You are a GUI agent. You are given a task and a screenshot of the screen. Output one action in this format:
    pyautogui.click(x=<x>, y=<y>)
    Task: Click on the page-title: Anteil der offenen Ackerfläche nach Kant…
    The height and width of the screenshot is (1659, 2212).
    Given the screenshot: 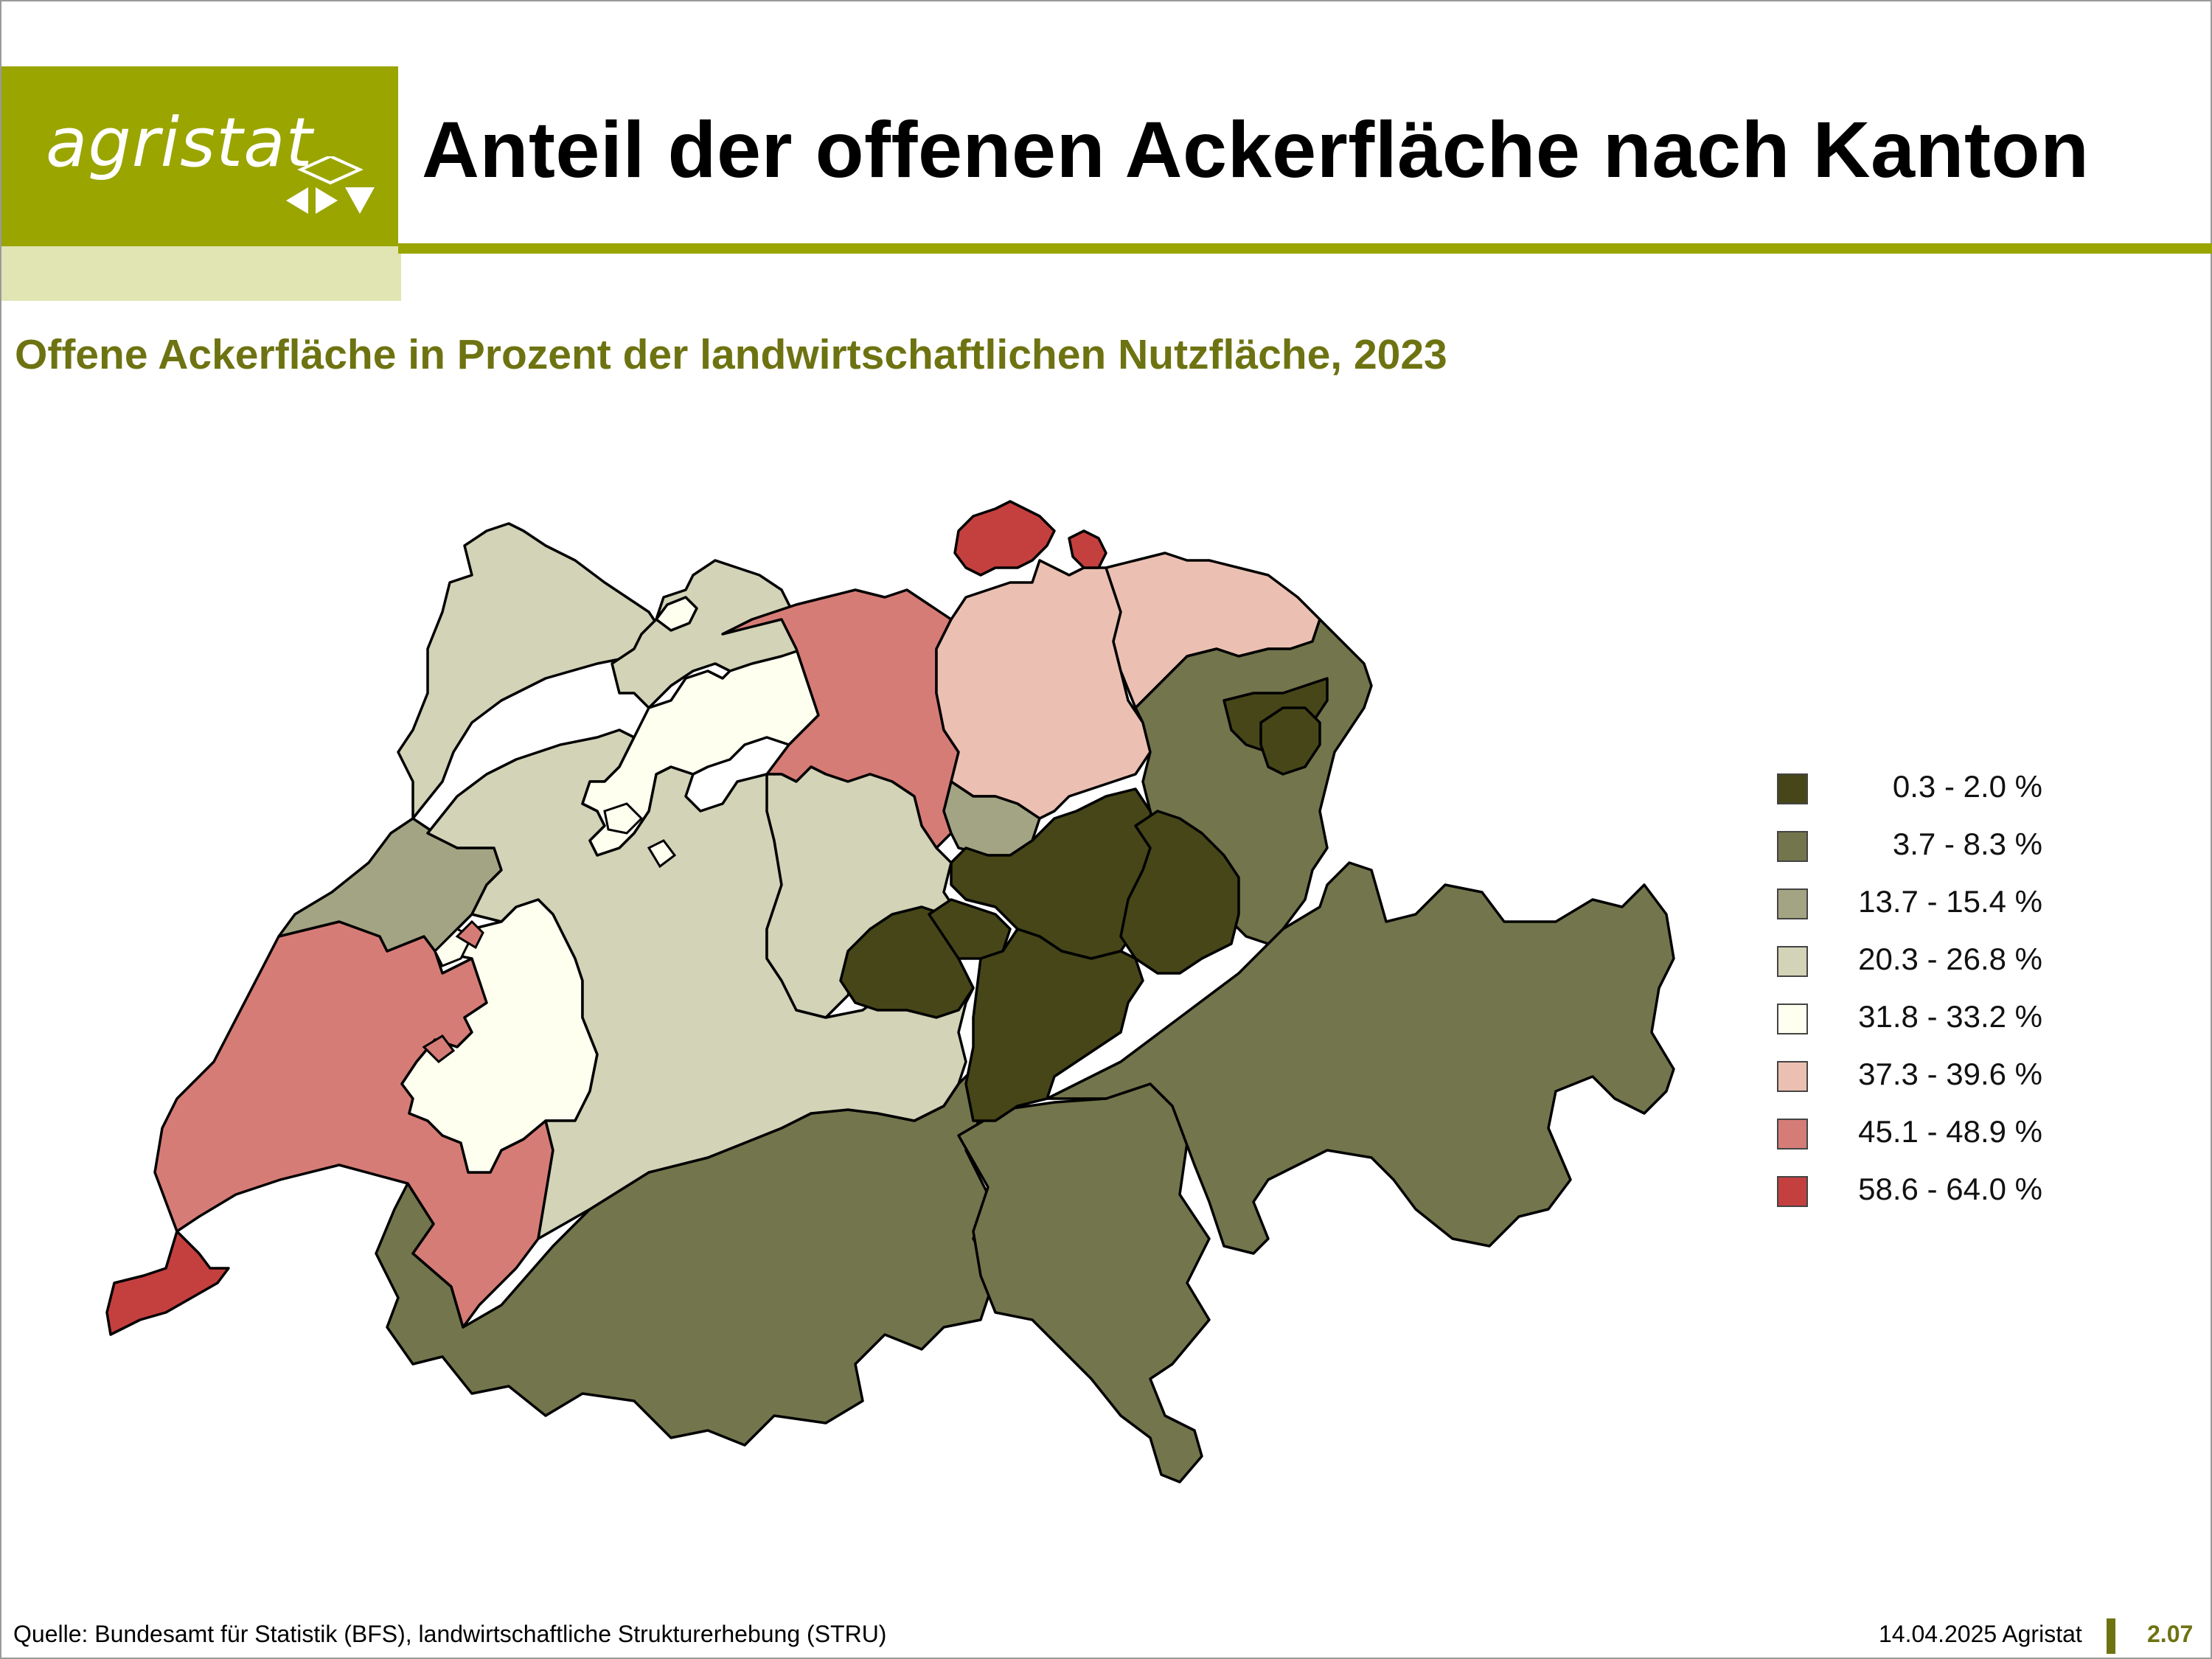 What is the action you would take?
    pyautogui.click(x=1256, y=149)
    